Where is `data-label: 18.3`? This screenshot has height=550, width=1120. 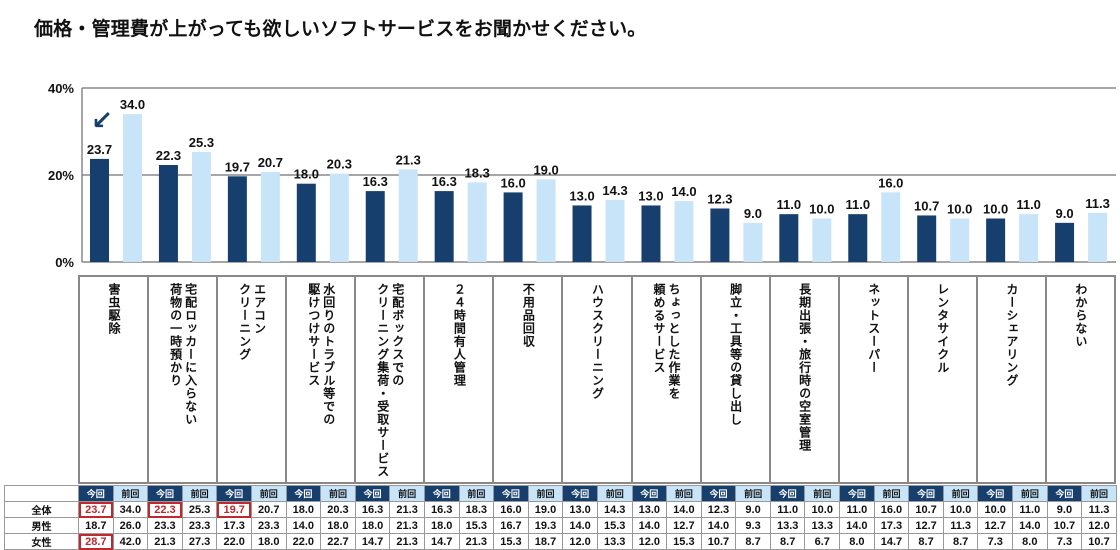 data-label: 18.3 is located at coordinates (477, 172).